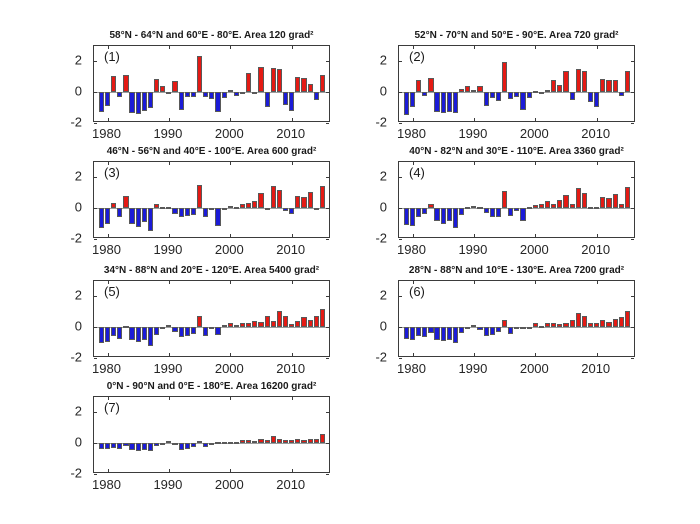  Describe the element at coordinates (255, 324) in the screenshot. I see `bar-2004` at that location.